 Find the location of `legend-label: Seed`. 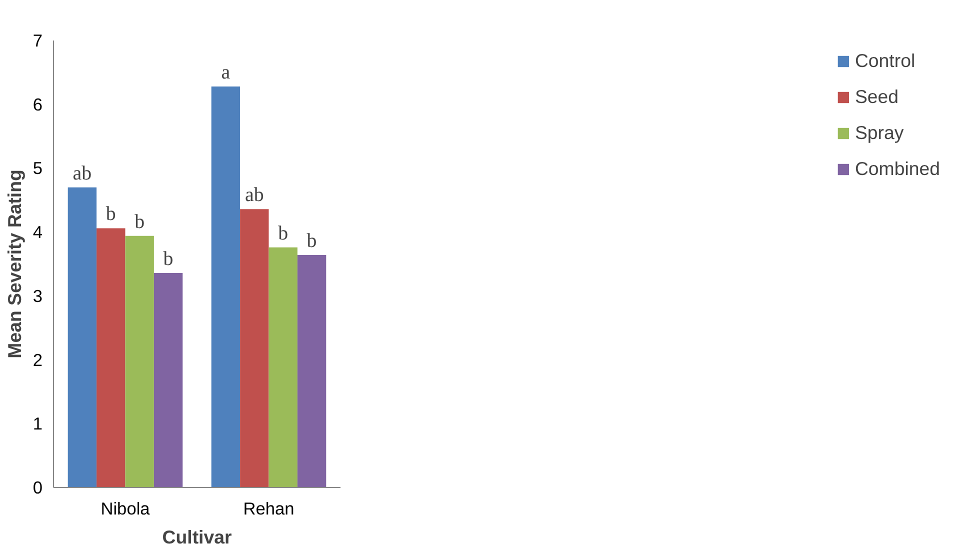

legend-label: Seed is located at coordinates (876, 97).